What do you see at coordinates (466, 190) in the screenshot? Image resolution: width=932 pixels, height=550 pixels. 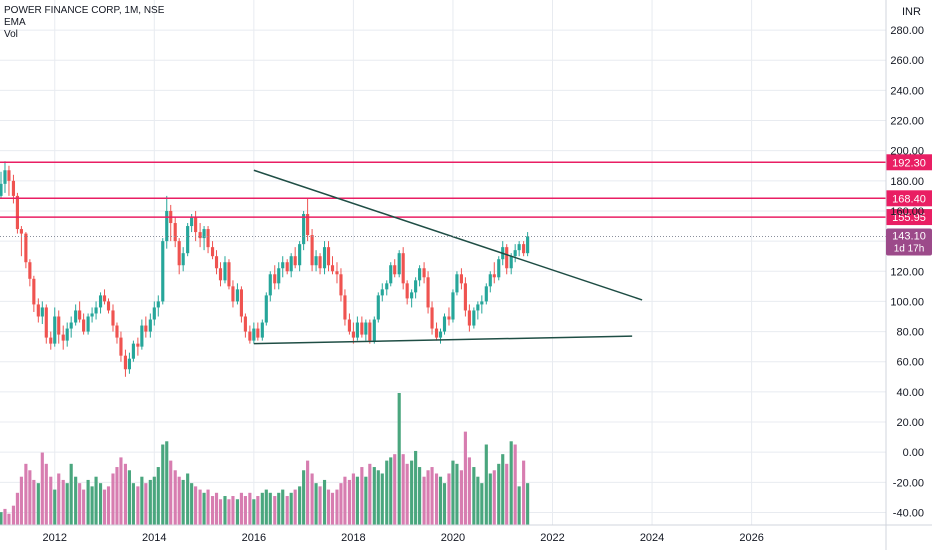 I see `horizontal-levels: 192.30 168.40 155.95` at bounding box center [466, 190].